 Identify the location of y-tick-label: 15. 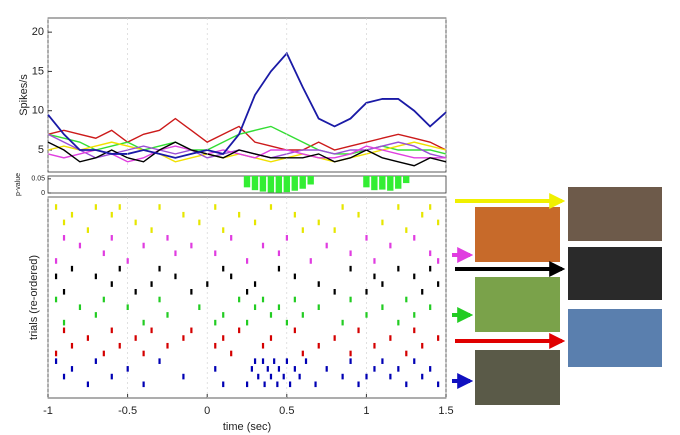
(38, 71).